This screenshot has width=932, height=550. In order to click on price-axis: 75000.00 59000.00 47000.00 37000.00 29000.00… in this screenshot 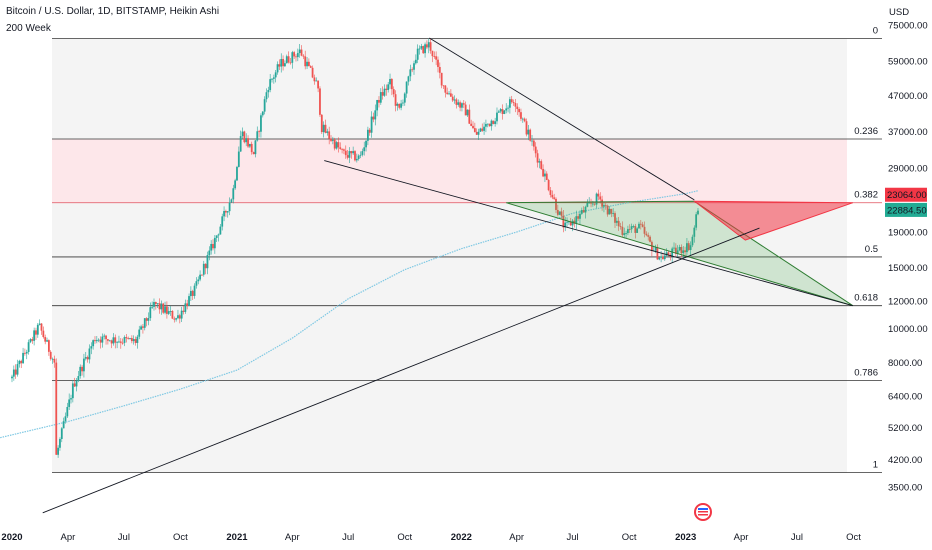, I will do `click(908, 256)`.